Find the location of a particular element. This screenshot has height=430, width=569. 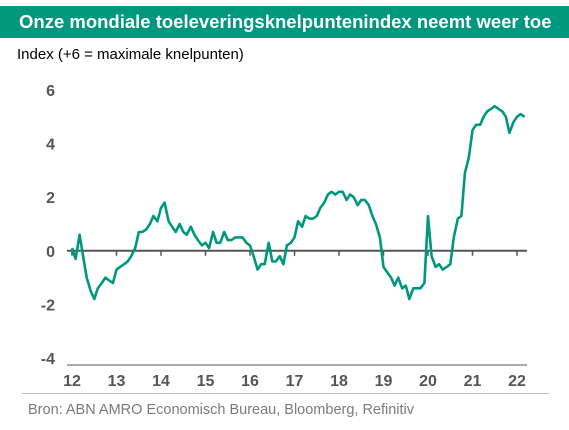

x-tick-label: 15 is located at coordinates (206, 381).